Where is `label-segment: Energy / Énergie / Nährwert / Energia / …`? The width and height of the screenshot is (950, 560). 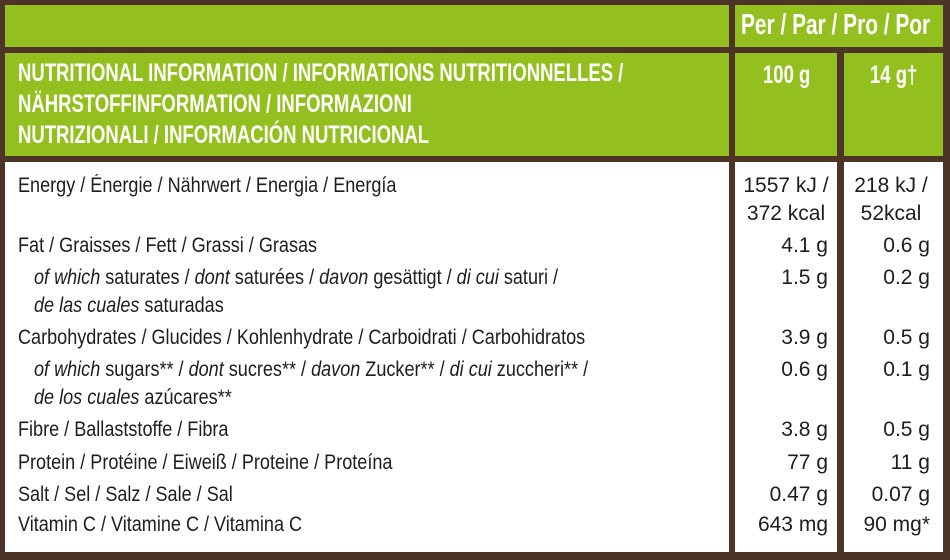 label-segment: Energy / Énergie / Nährwert / Energia / … is located at coordinates (207, 185).